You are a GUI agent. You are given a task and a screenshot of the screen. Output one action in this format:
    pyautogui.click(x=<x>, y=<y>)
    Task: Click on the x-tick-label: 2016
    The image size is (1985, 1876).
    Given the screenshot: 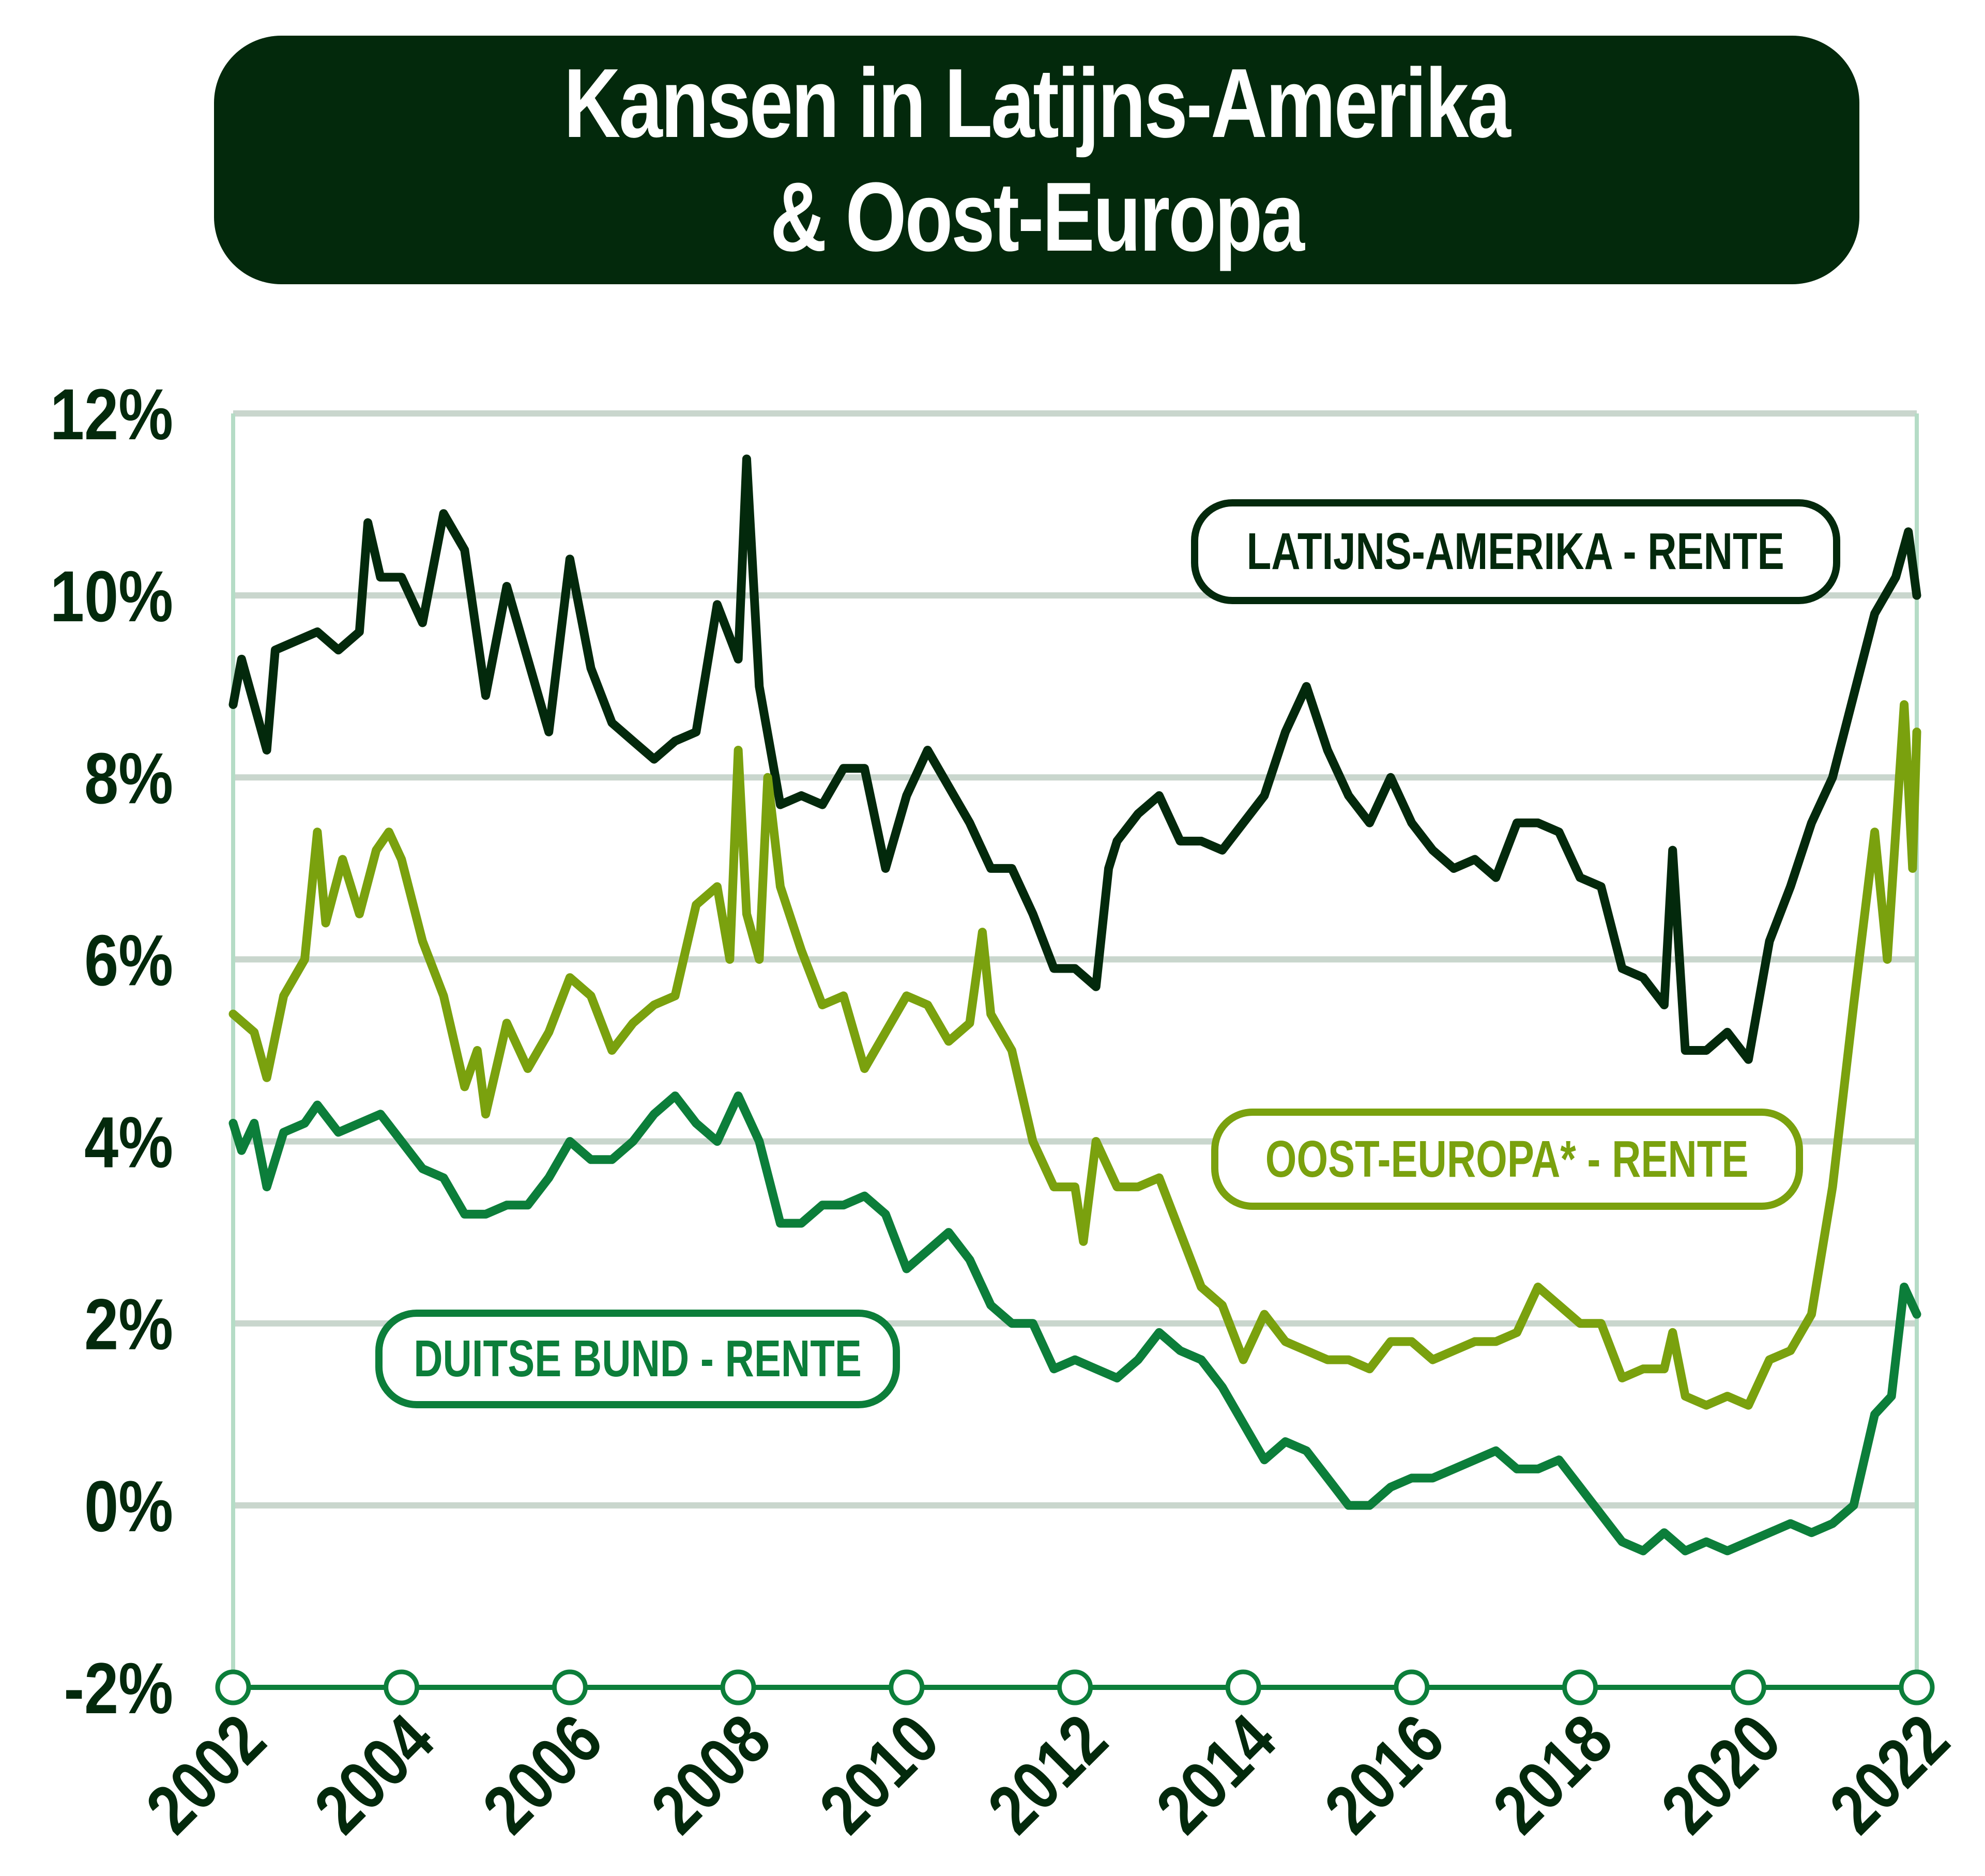 What is the action you would take?
    pyautogui.click(x=1384, y=1774)
    